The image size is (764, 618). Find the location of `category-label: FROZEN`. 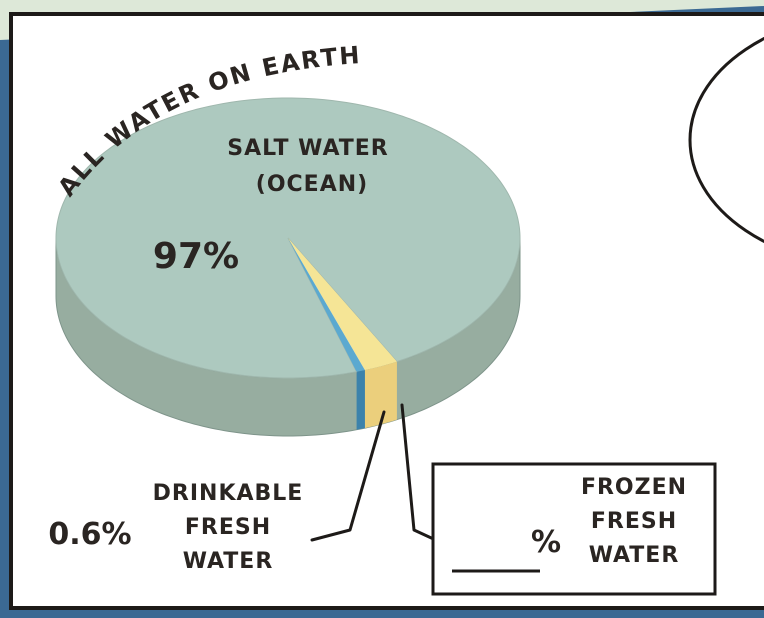

category-label: FROZEN is located at coordinates (634, 487).